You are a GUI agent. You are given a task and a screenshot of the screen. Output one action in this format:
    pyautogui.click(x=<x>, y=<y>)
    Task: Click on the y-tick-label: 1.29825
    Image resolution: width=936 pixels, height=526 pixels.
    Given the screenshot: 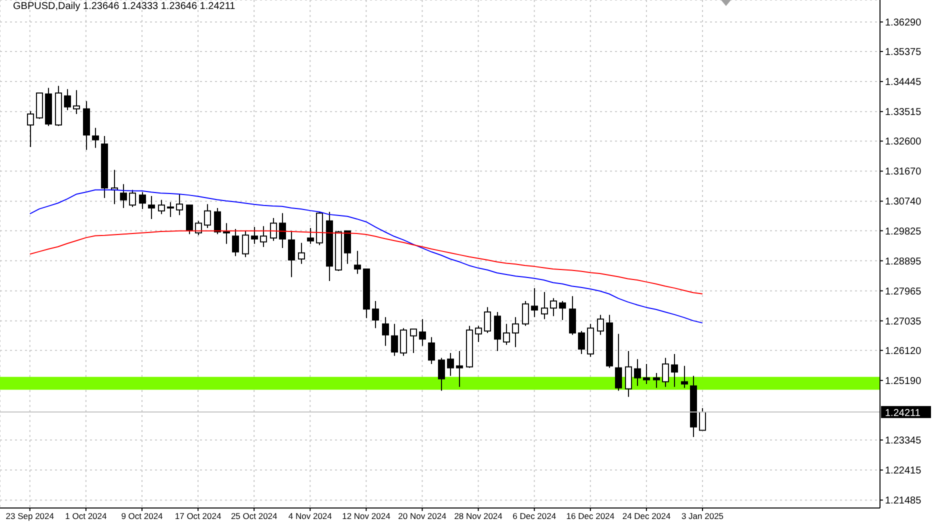 What is the action you would take?
    pyautogui.click(x=903, y=232)
    